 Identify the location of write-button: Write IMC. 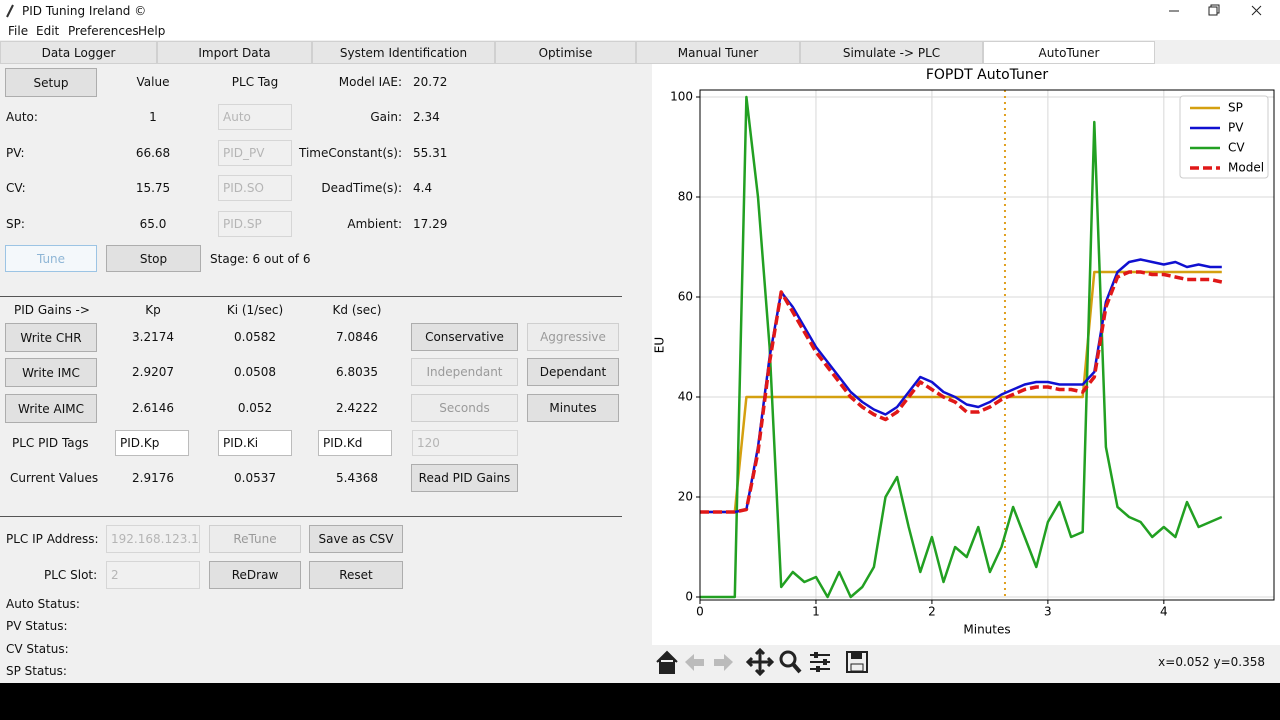
(51, 372).